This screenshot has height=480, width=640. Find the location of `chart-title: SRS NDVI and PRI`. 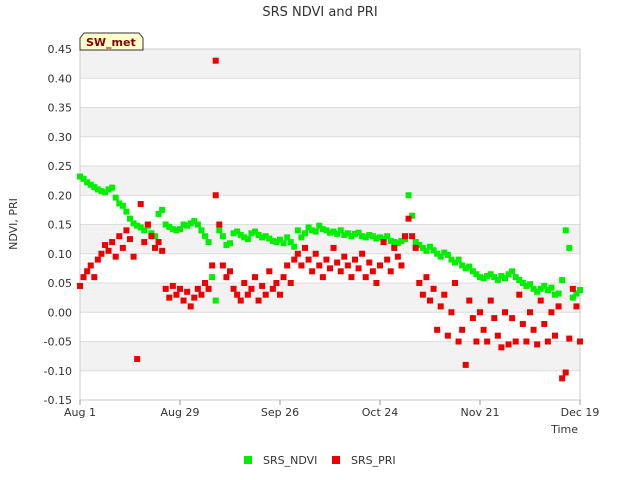

chart-title: SRS NDVI and PRI is located at coordinates (319, 12).